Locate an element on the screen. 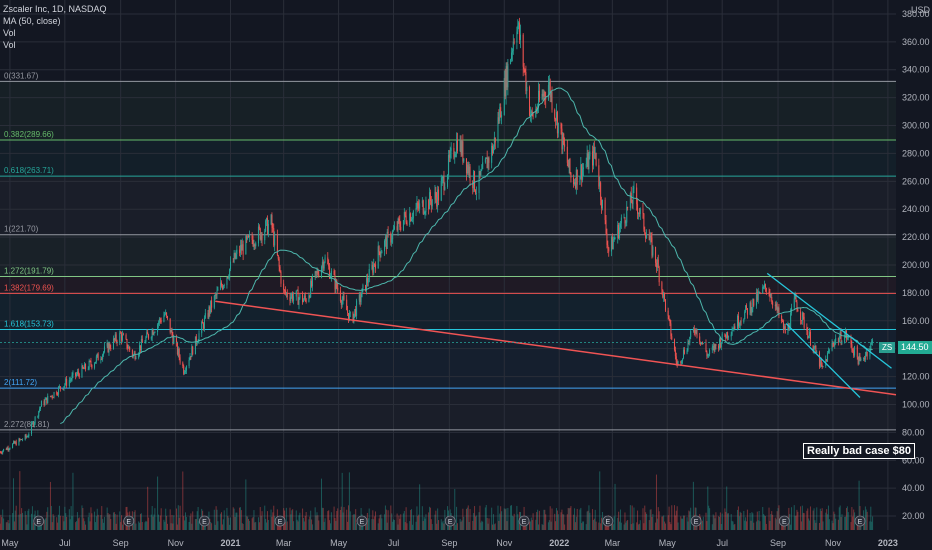 The image size is (932, 550). volume-legend-2: Vol is located at coordinates (9, 45).